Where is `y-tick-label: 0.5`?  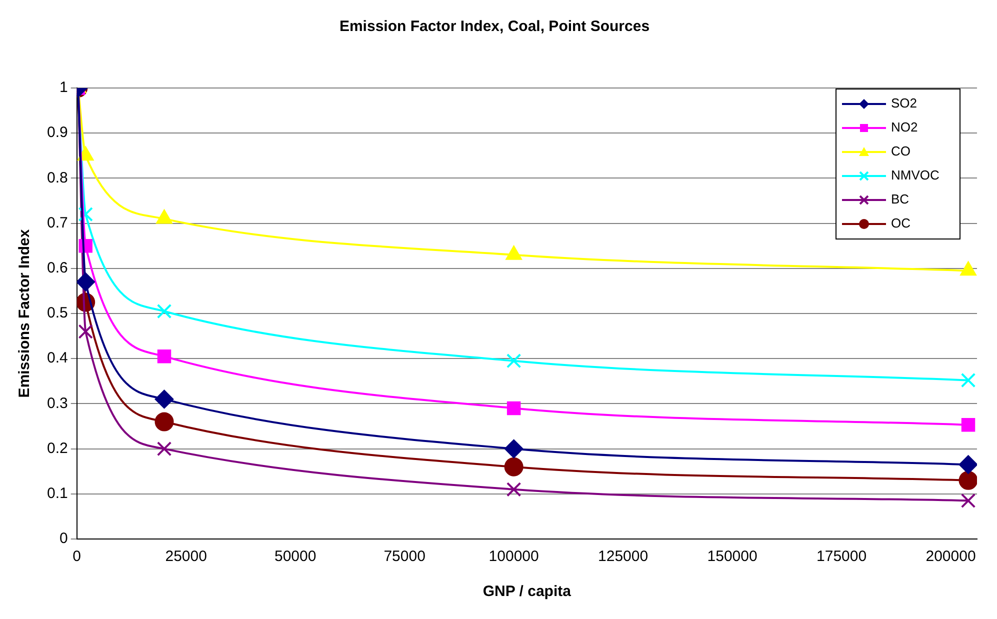
y-tick-label: 0.5 is located at coordinates (57, 313).